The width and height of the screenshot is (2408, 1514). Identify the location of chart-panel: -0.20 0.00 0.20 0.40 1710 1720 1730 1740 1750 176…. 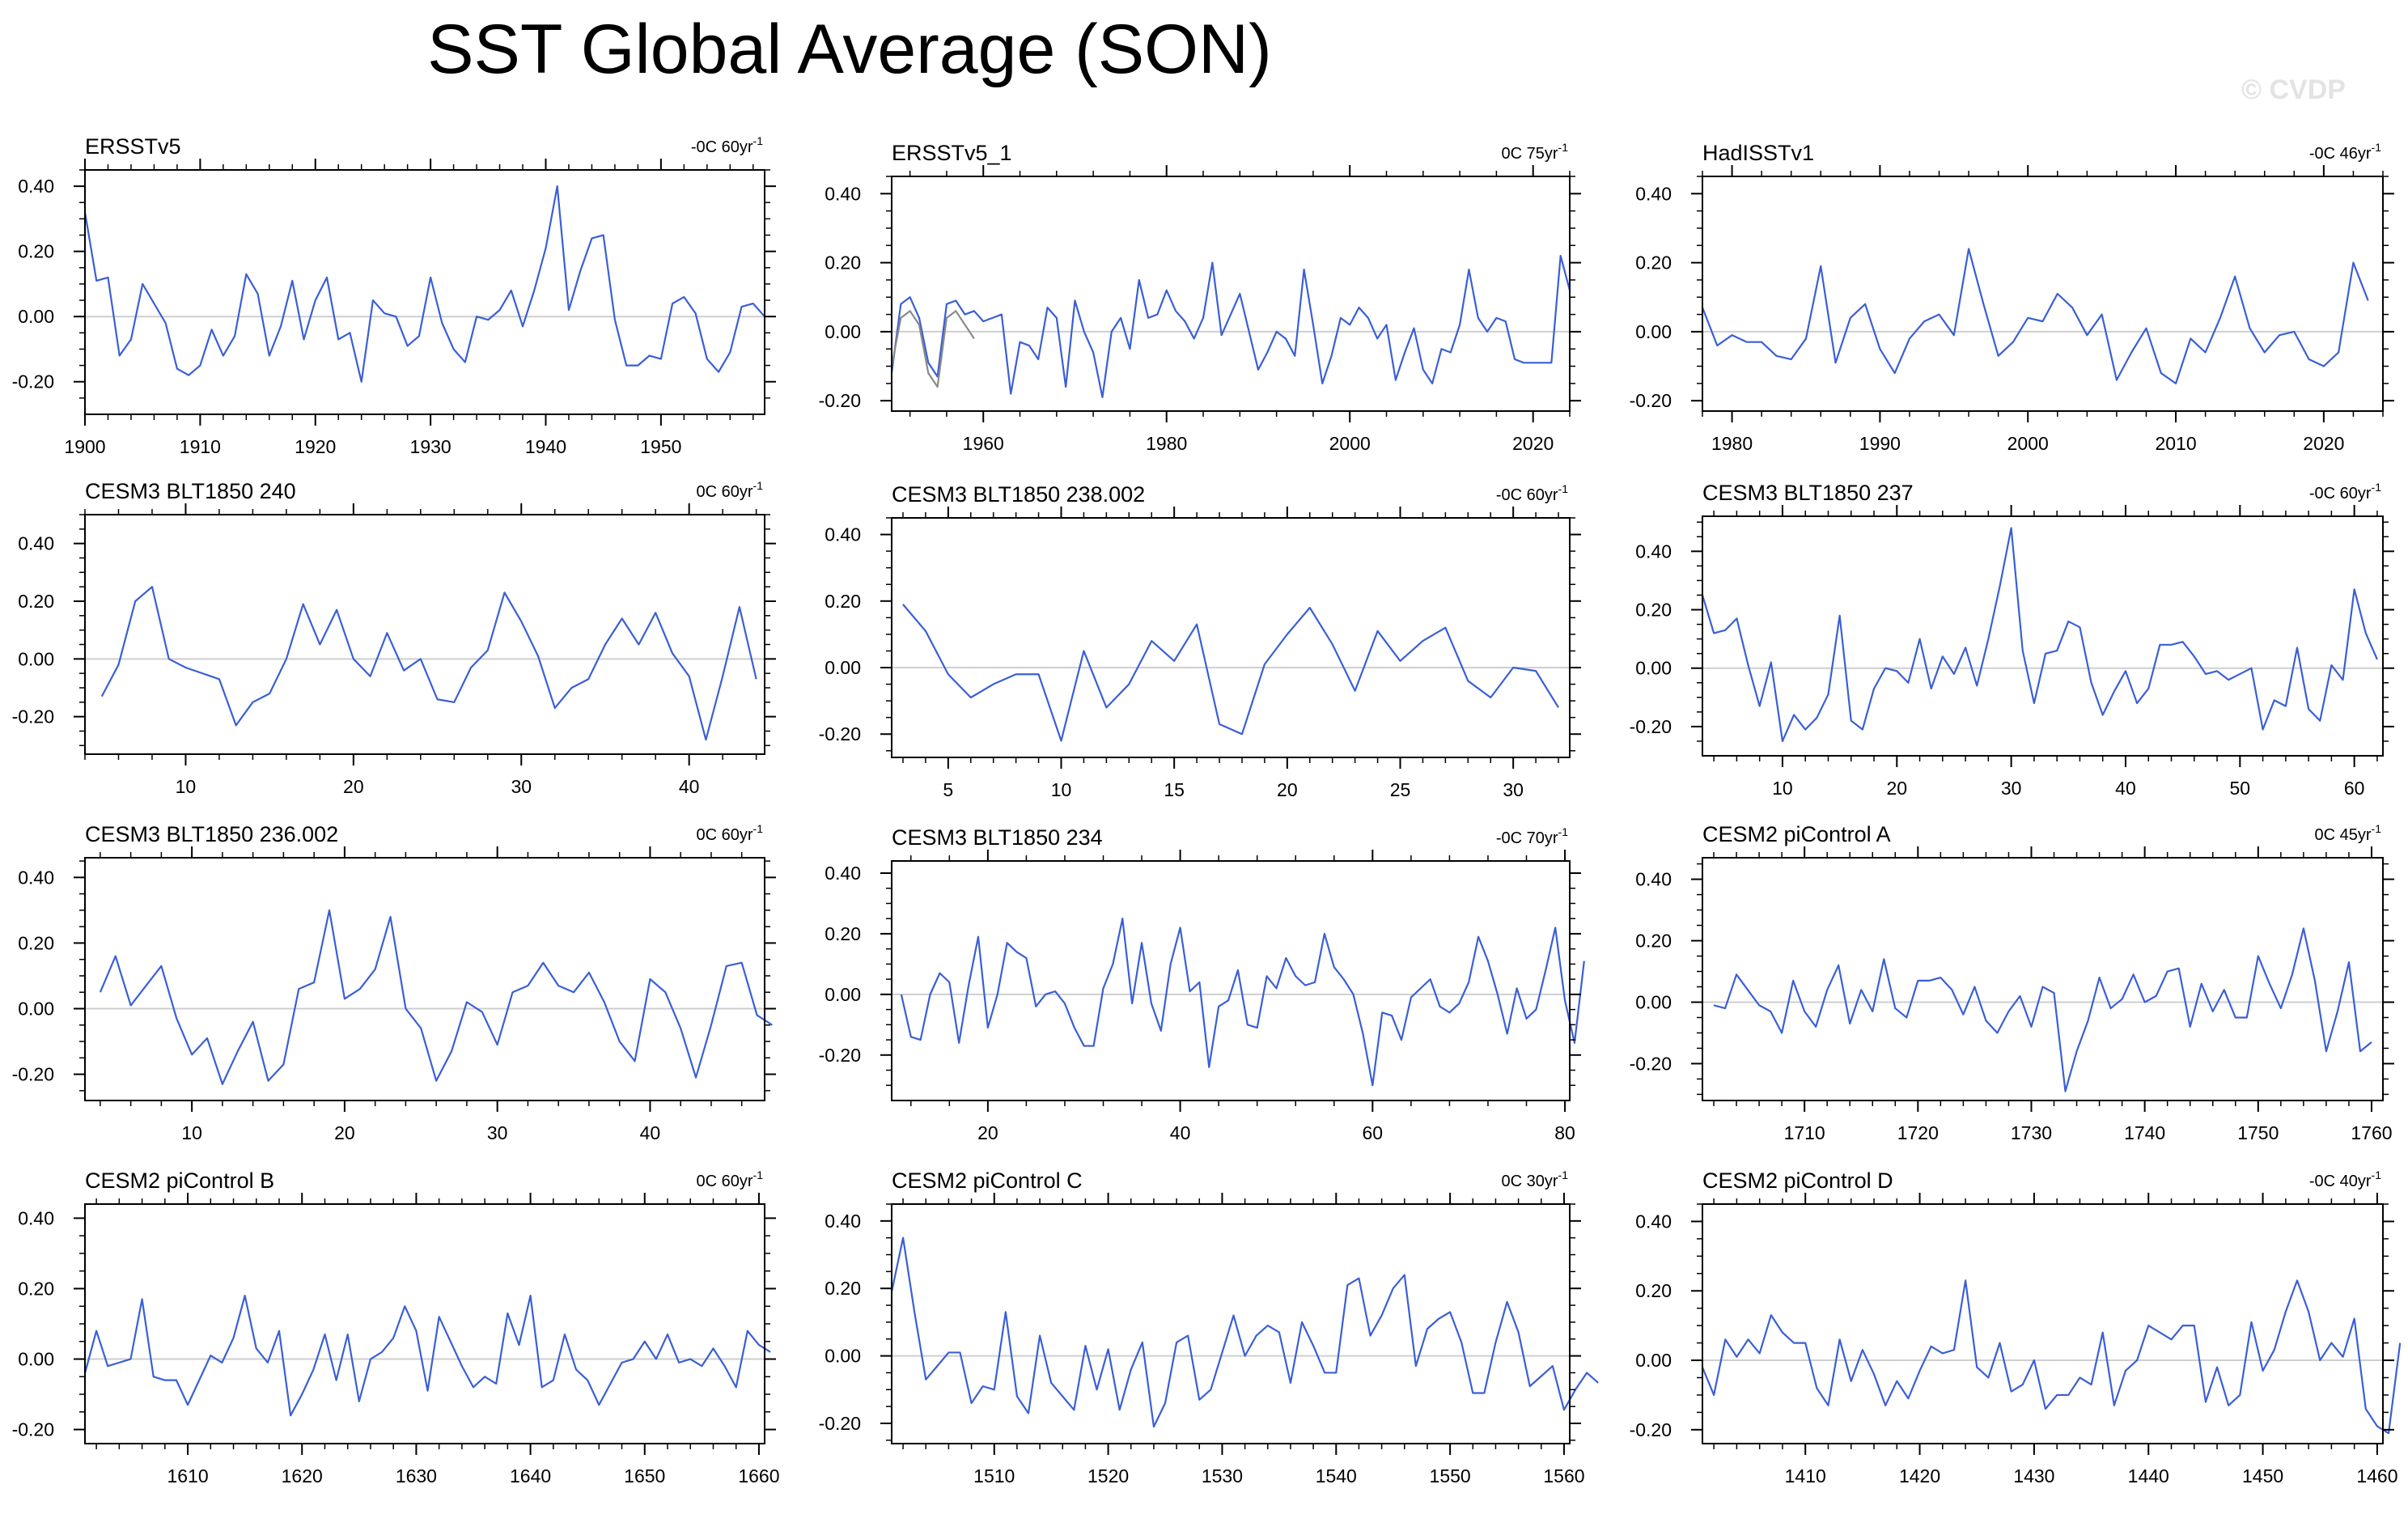
(2012, 983).